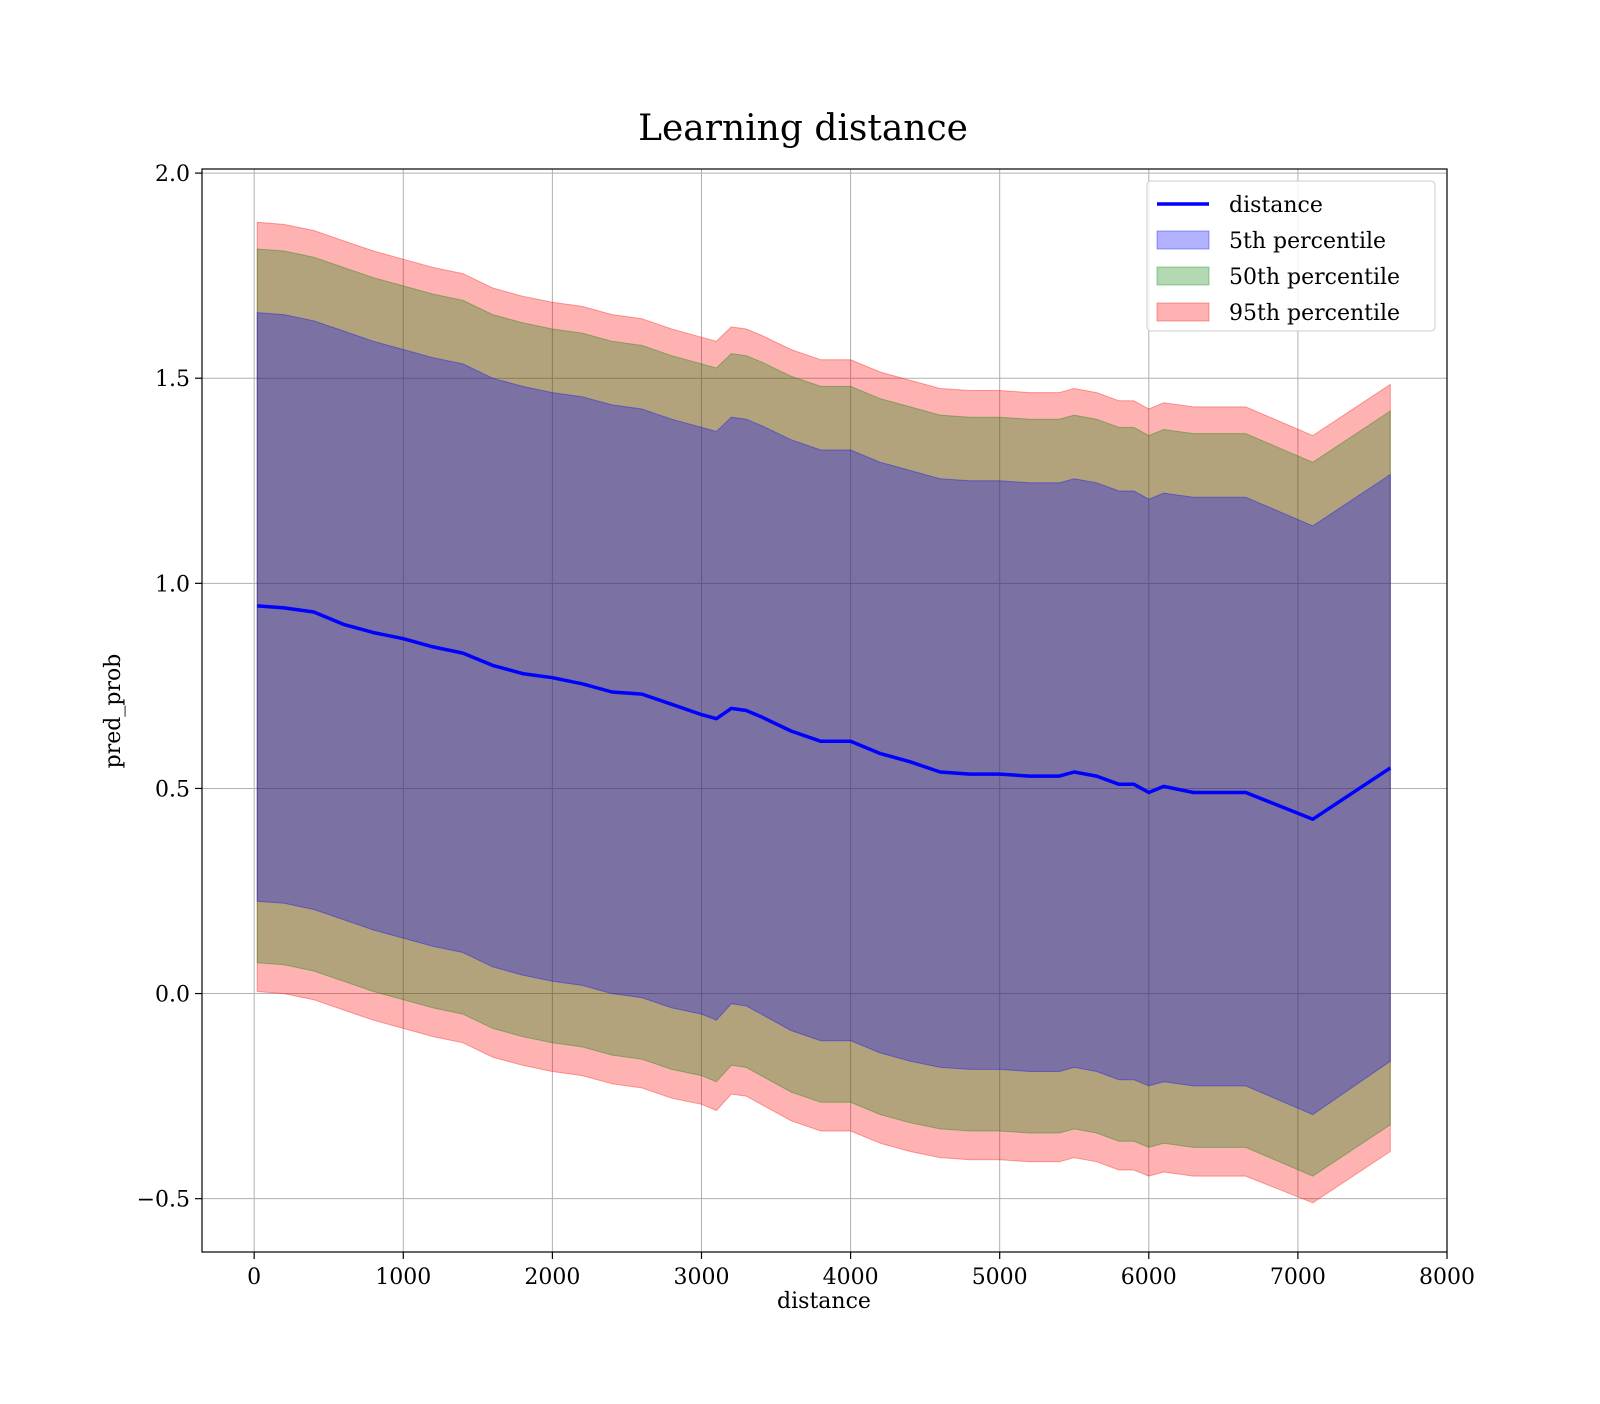 The width and height of the screenshot is (1600, 1404). Describe the element at coordinates (403, 1277) in the screenshot. I see `x-tick-label: 1000` at that location.